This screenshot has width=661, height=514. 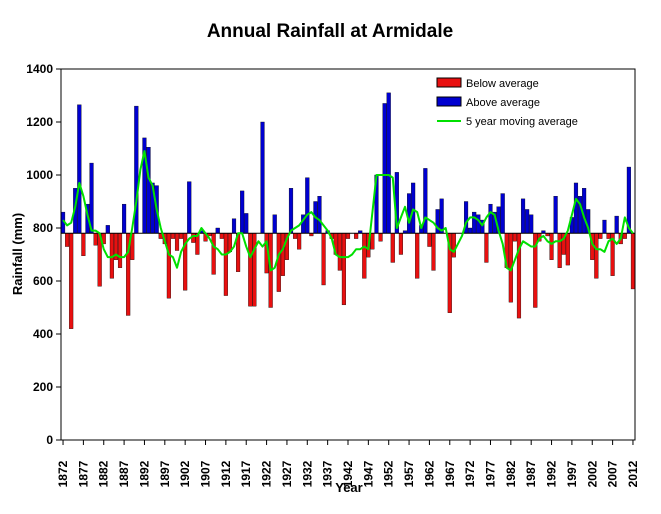 What do you see at coordinates (450, 473) in the screenshot?
I see `x-tick-label-1967: 1967` at bounding box center [450, 473].